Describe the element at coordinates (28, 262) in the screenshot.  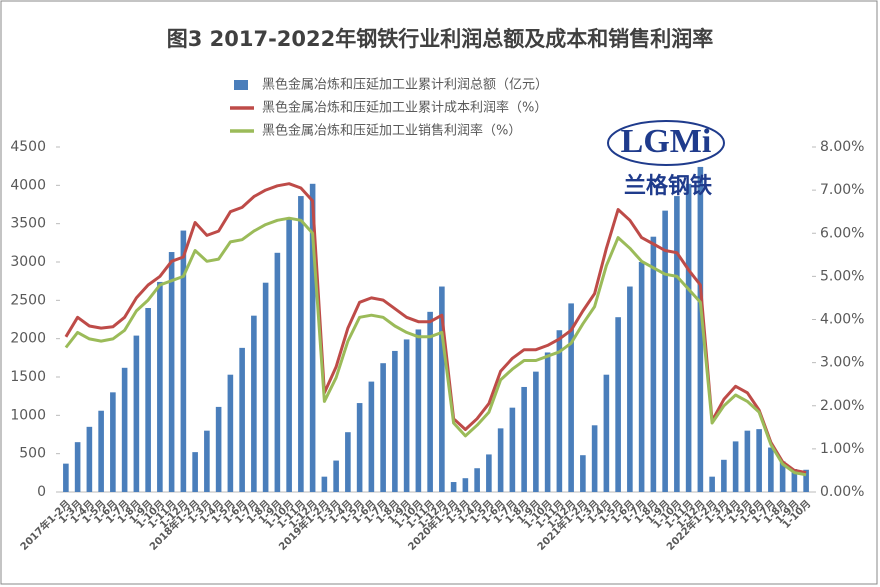
I see `y-tick-label: 3000` at that location.